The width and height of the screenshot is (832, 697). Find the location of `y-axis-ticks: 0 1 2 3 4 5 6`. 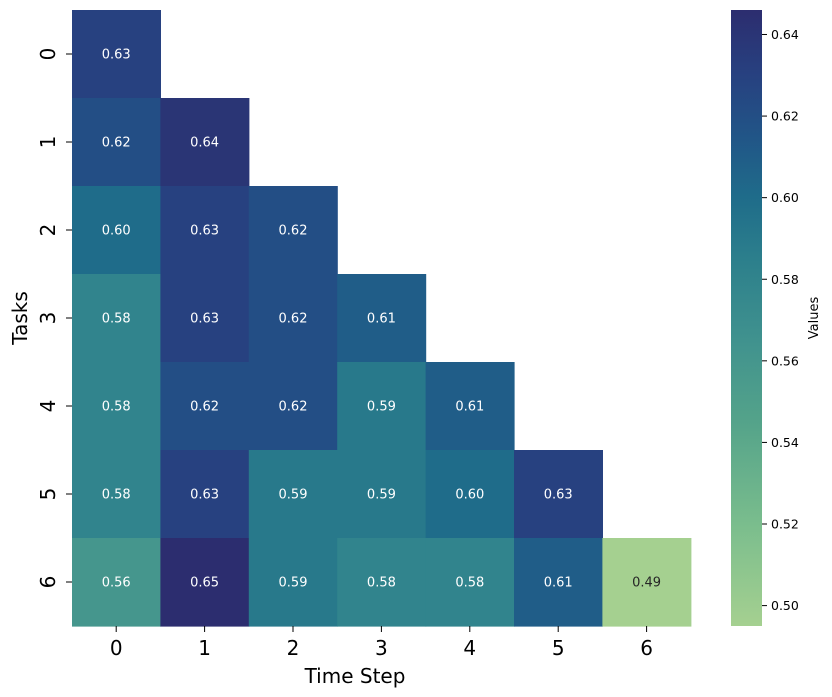

y-axis-ticks: 0 1 2 3 4 5 6 is located at coordinates (54, 318).